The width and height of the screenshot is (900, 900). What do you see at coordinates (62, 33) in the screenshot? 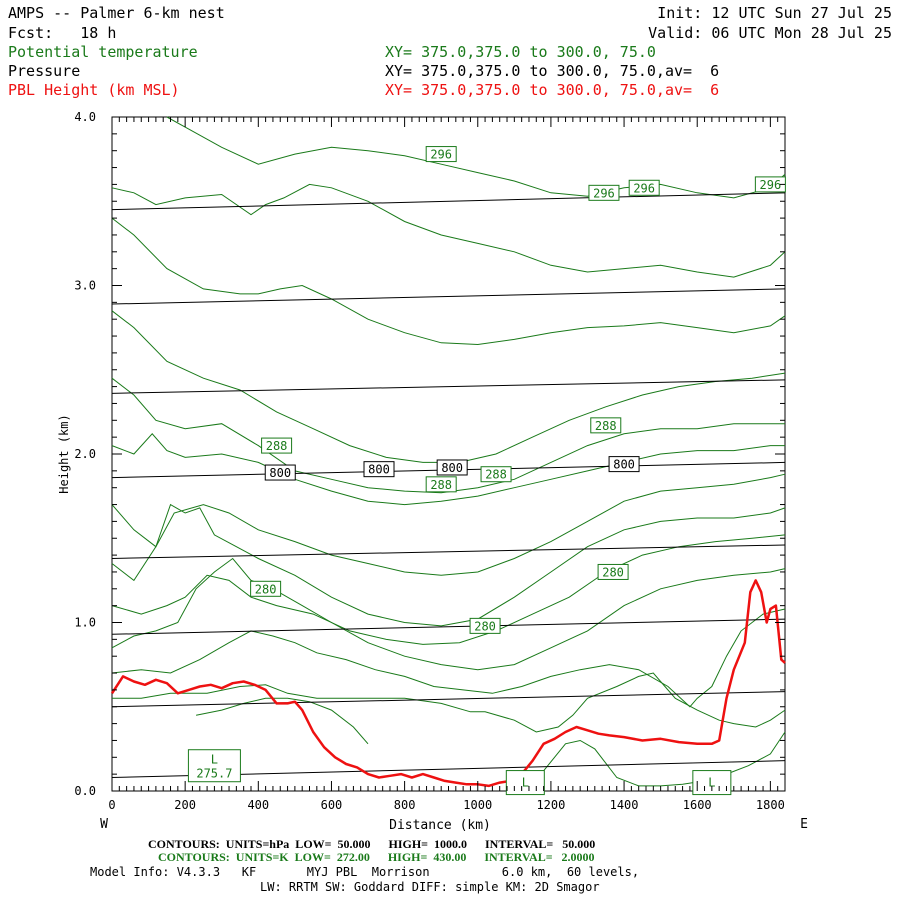
I see `forecast-hour: Fcst: 18 h` at bounding box center [62, 33].